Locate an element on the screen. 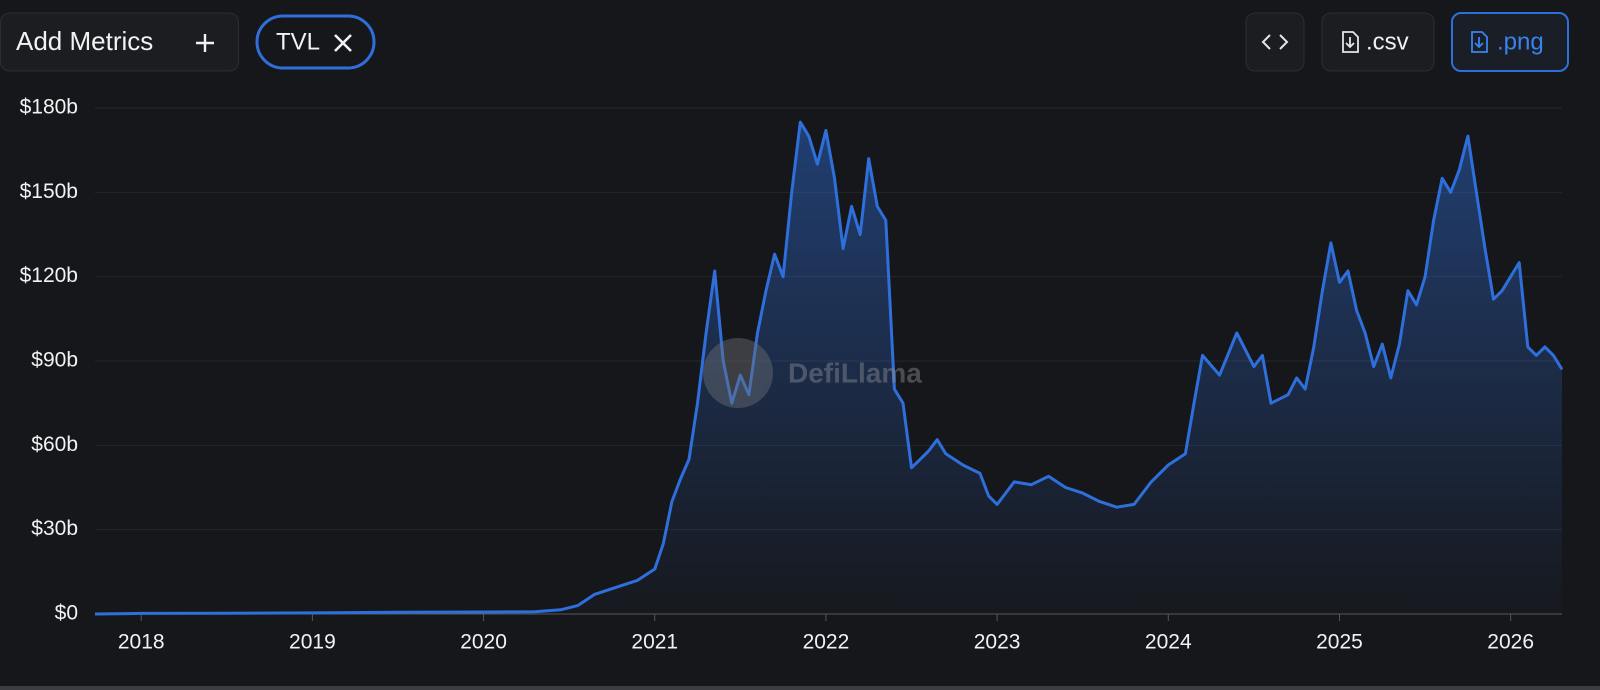 The width and height of the screenshot is (1600, 690). x-tick-label: 2024 is located at coordinates (1168, 642).